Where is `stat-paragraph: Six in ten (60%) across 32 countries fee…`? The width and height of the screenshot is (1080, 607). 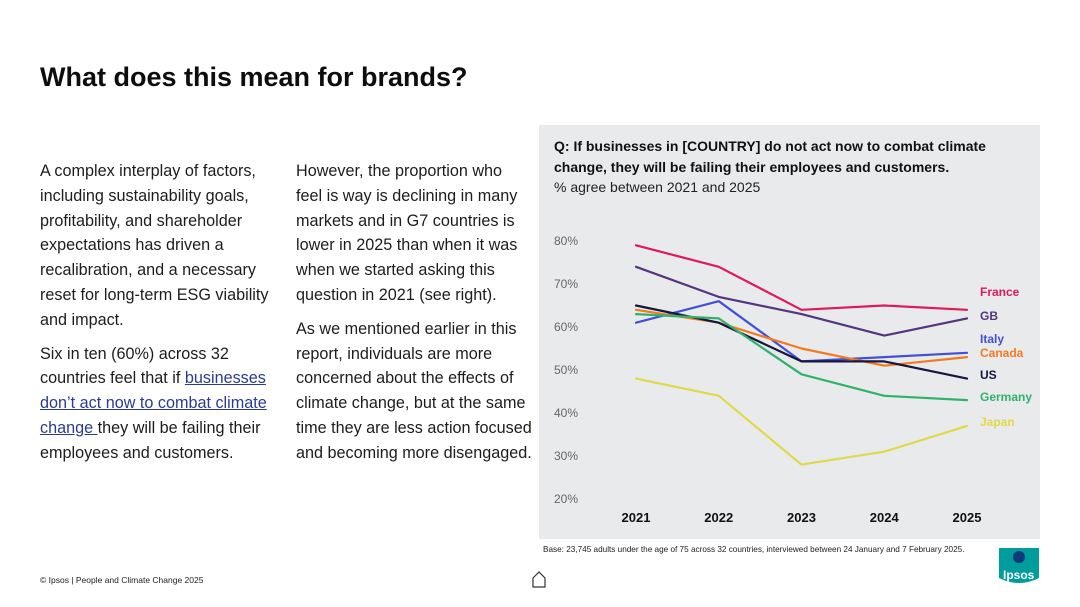 stat-paragraph: Six in ten (60%) across 32 countries fee… is located at coordinates (160, 404).